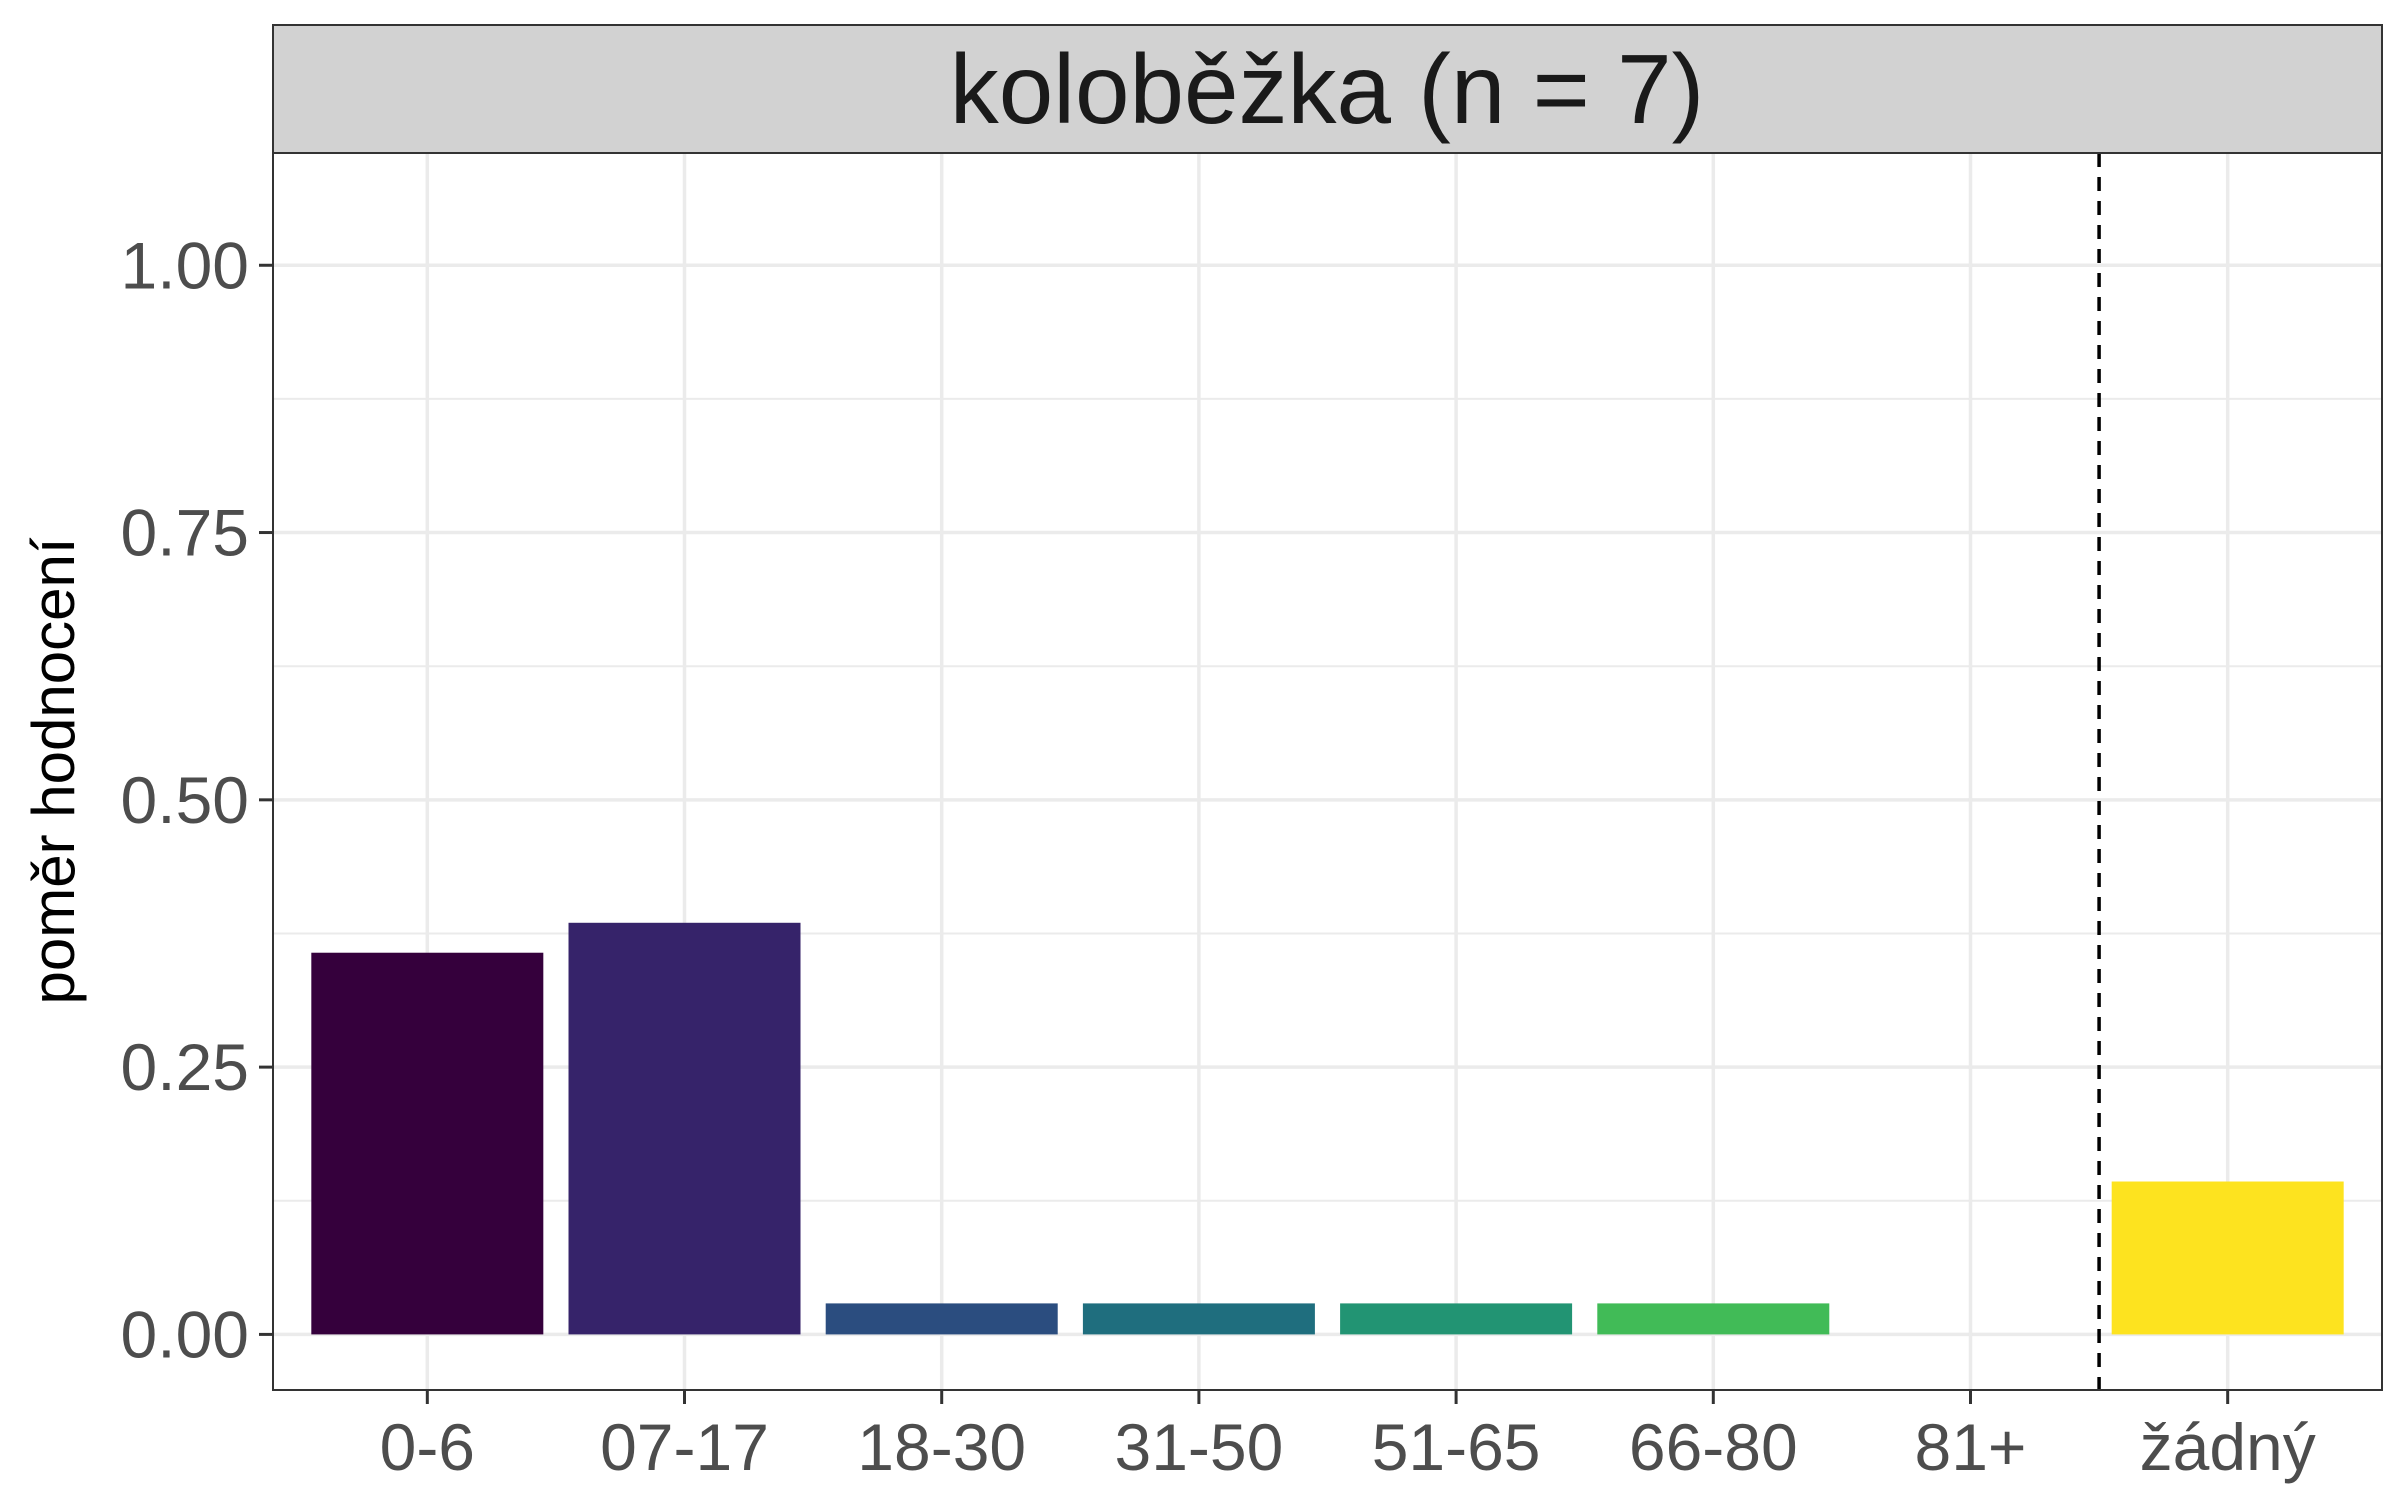 The width and height of the screenshot is (2400, 1500). I want to click on bar-žádný, so click(2227, 1258).